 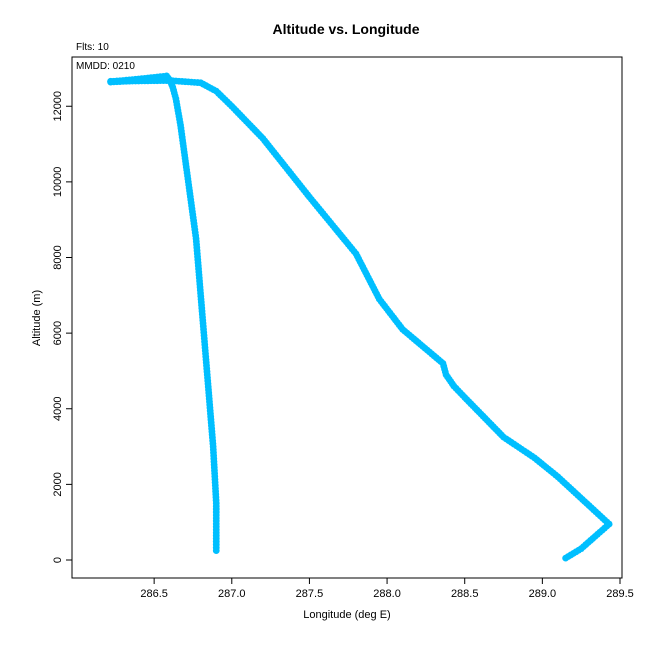 I want to click on date-annotation: MMDD: 0210, so click(x=105, y=66).